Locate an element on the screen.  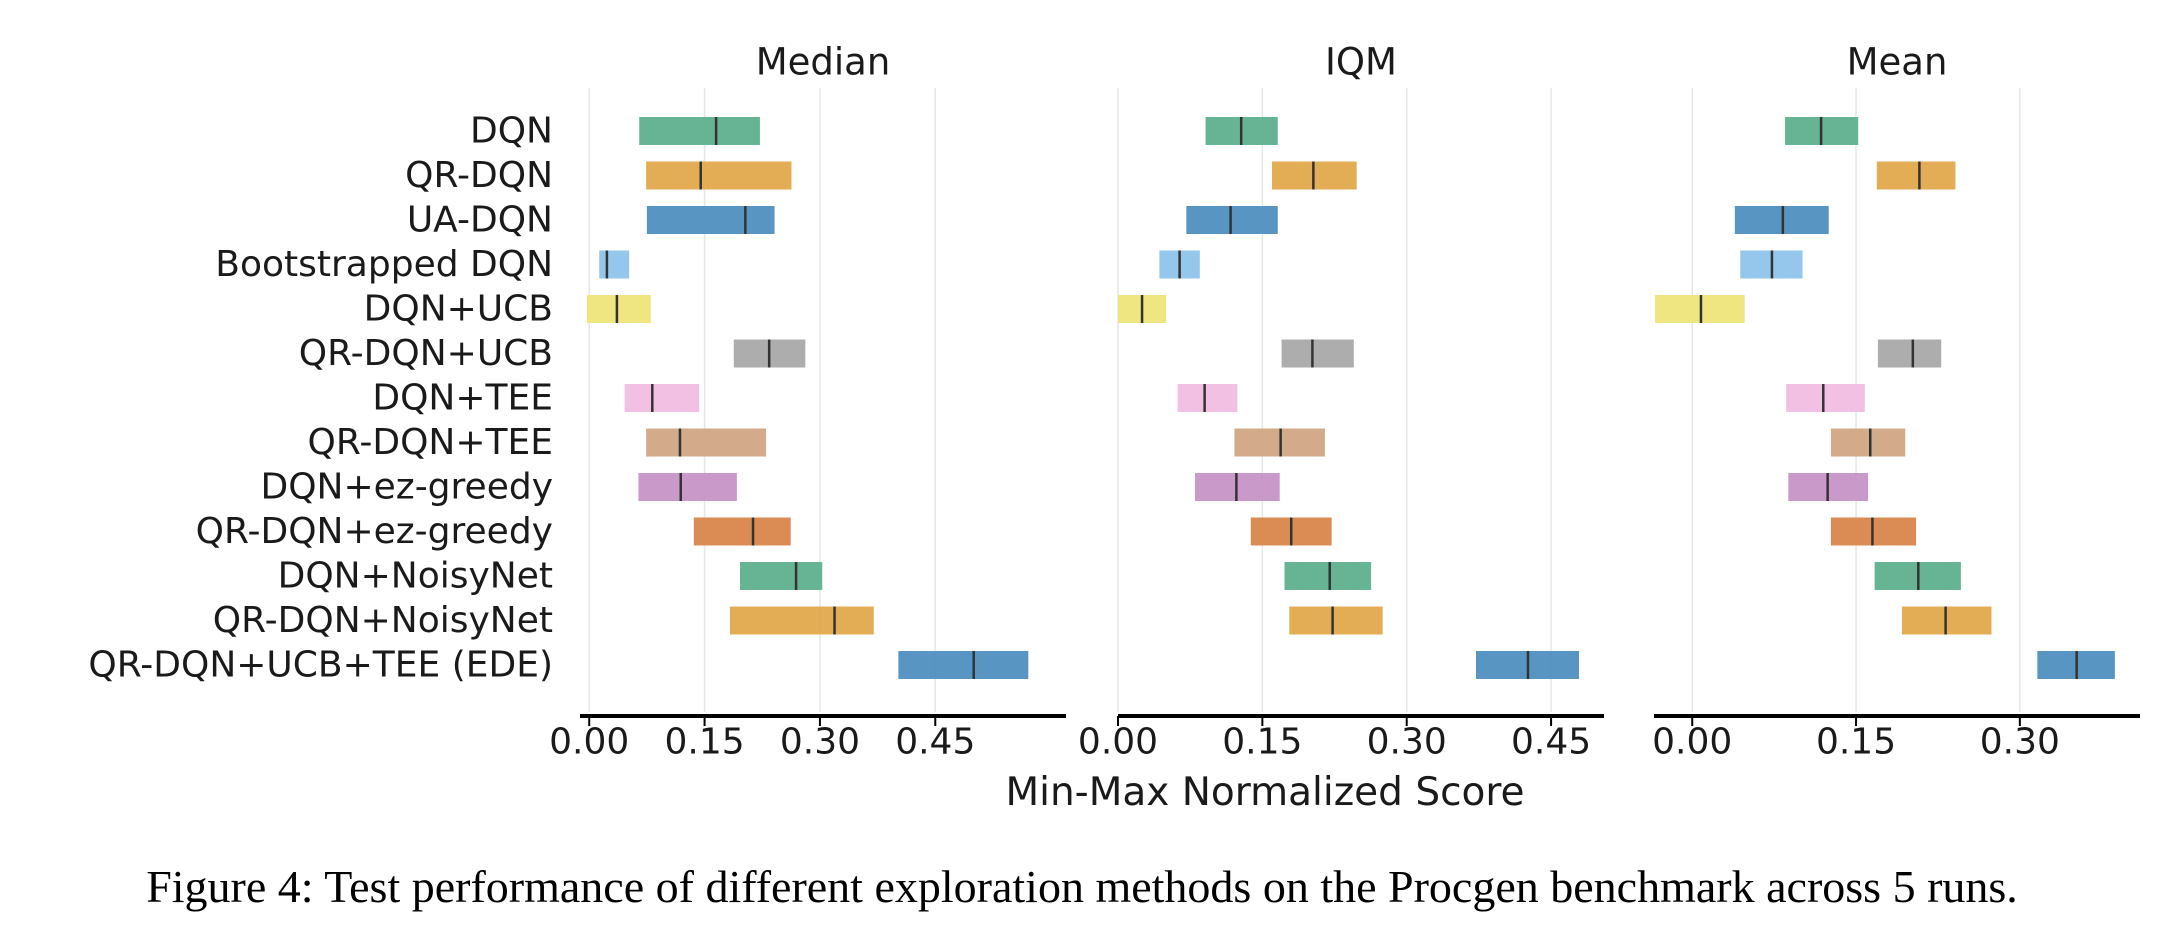
method-label-dqn-ez-greedy: DQN+ez-greedy is located at coordinates (407, 487).